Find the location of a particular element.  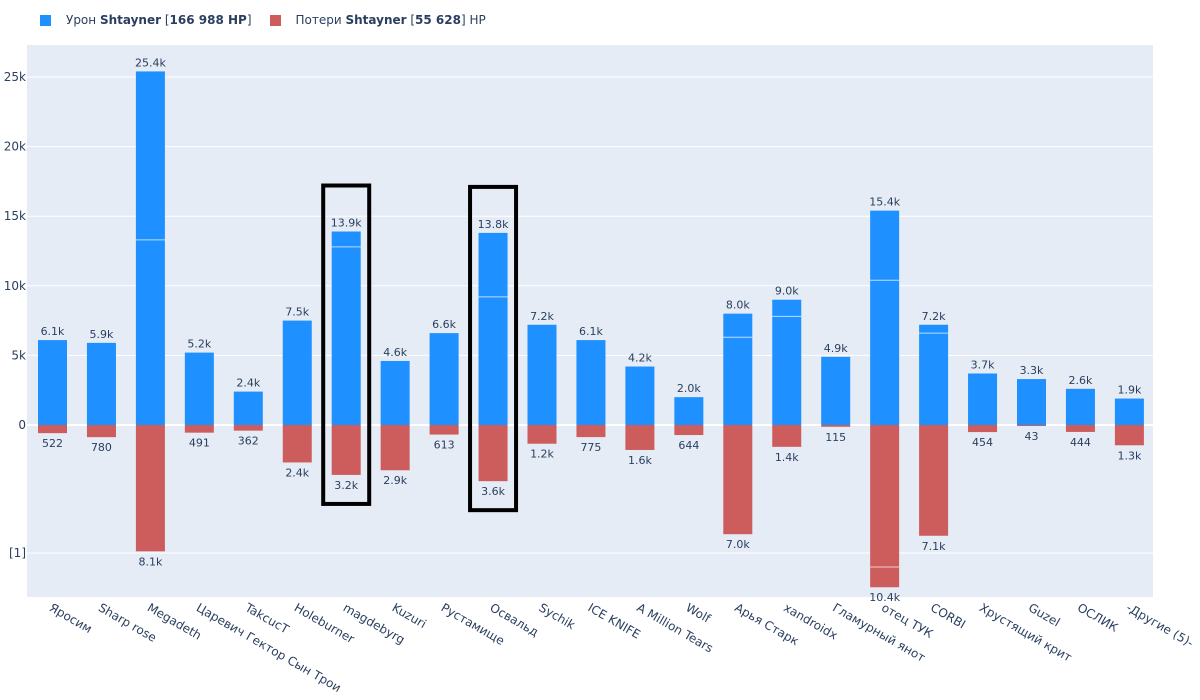

y-tick-label: [1] is located at coordinates (17, 553).